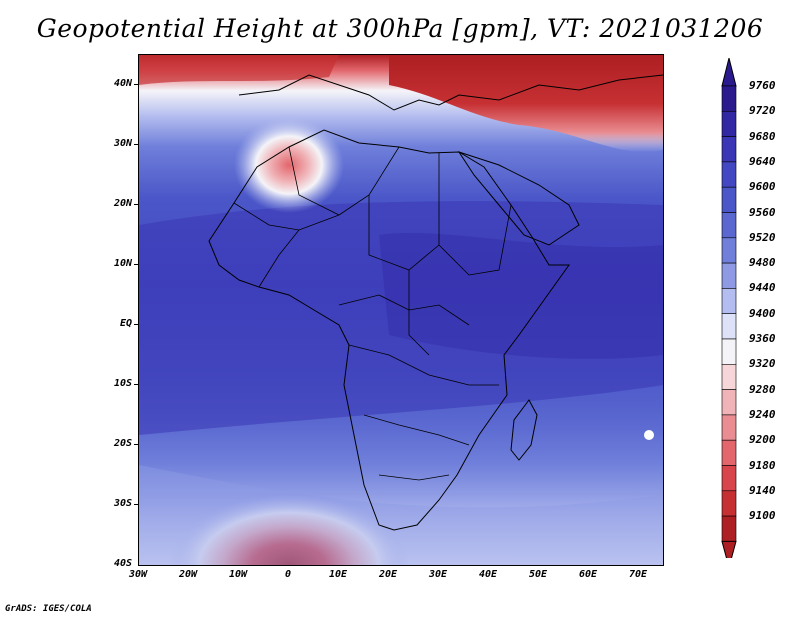 The image size is (800, 618). I want to click on lat-label-eq: EQ, so click(125, 323).